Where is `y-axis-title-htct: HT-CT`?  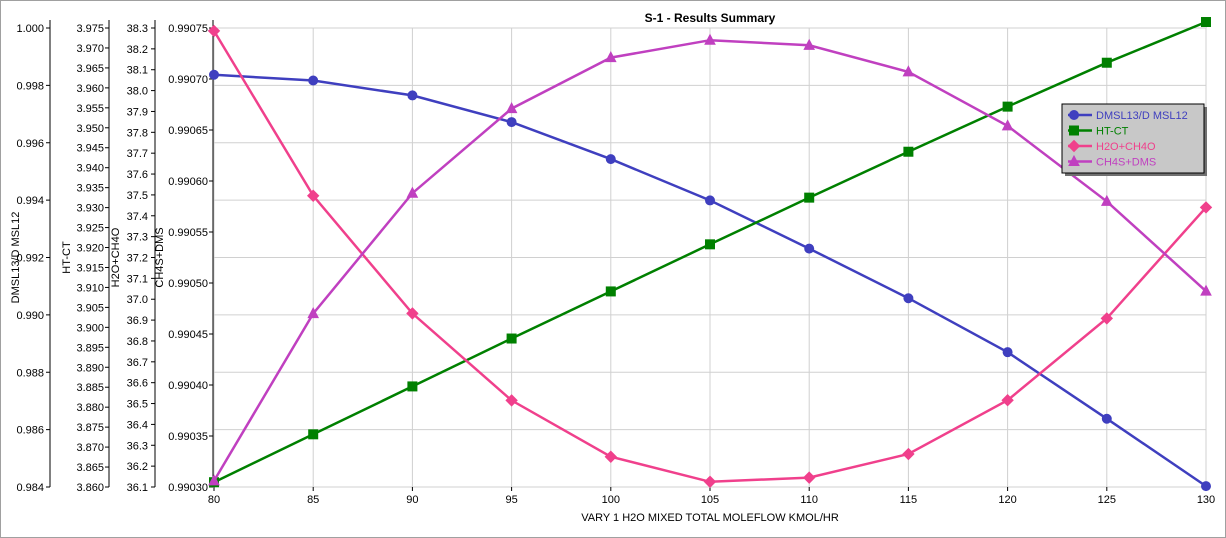
y-axis-title-htct: HT-CT is located at coordinates (67, 257).